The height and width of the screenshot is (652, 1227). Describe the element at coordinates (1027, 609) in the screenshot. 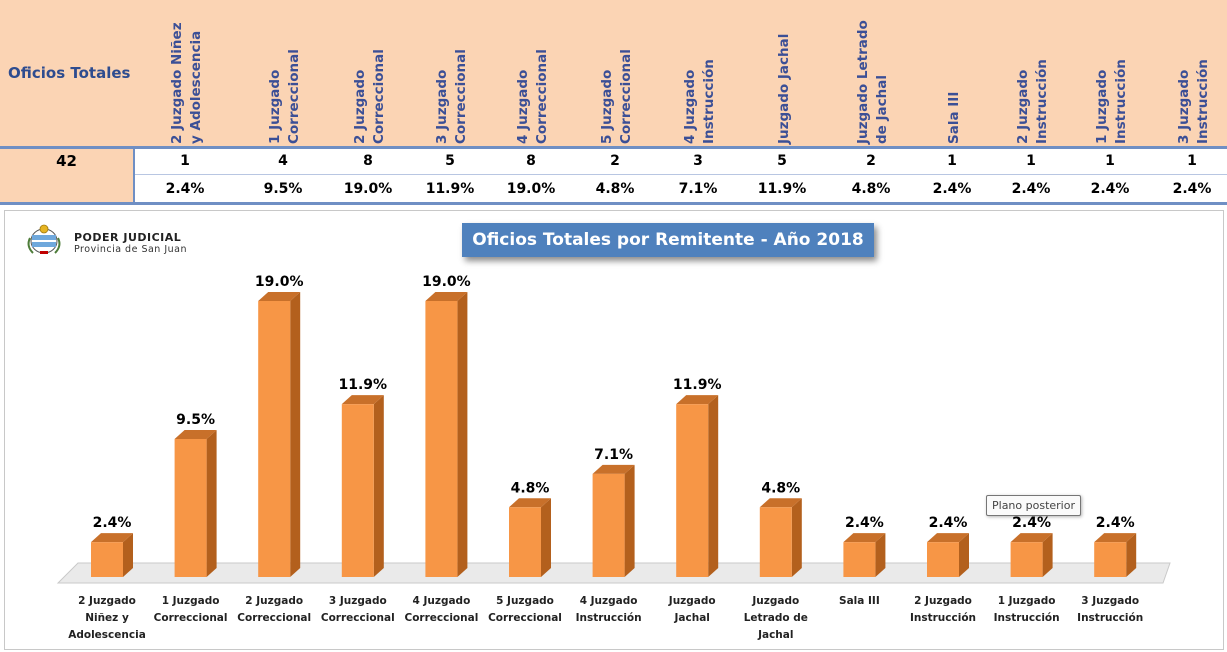

I see `tick-label: 1 Juzgado Instrucción` at that location.